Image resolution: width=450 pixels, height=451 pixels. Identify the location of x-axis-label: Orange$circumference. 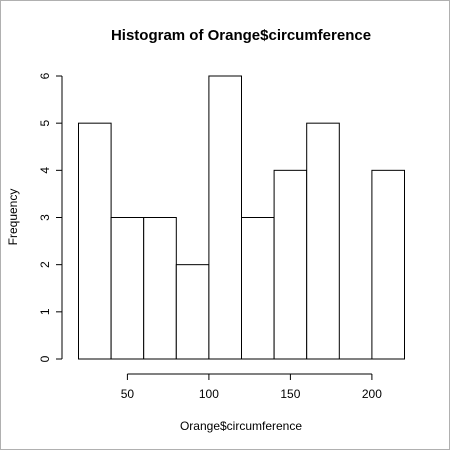
(241, 426).